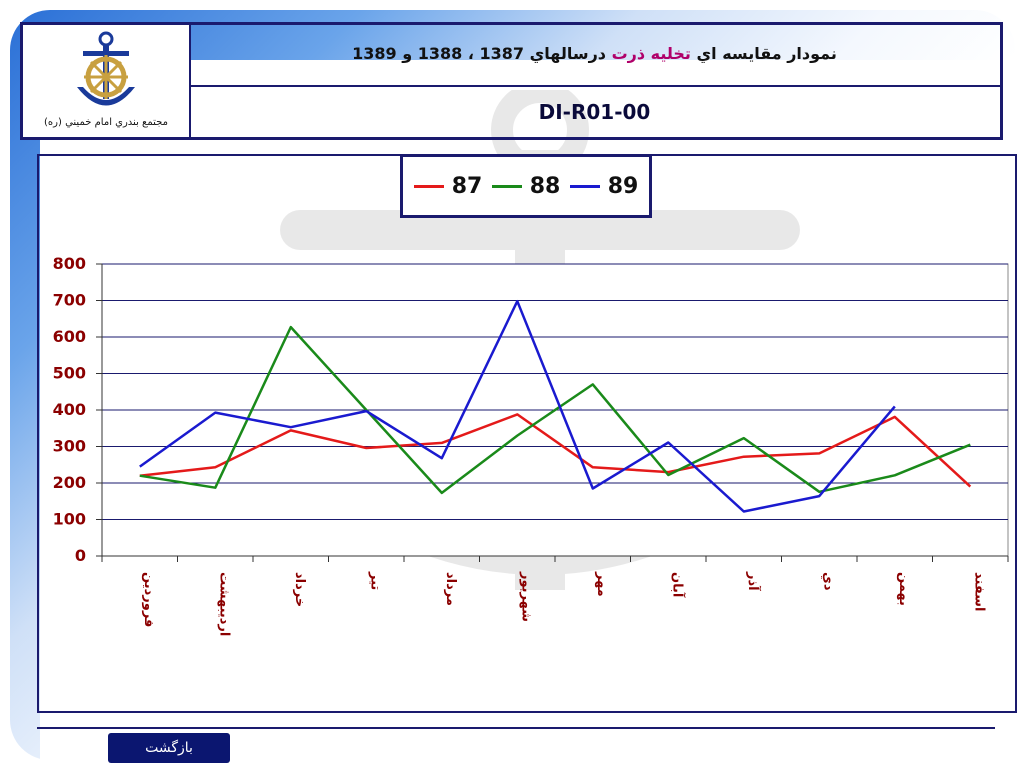 This screenshot has width=1024, height=768. I want to click on title-highlight: تخليه ذرت, so click(651, 53).